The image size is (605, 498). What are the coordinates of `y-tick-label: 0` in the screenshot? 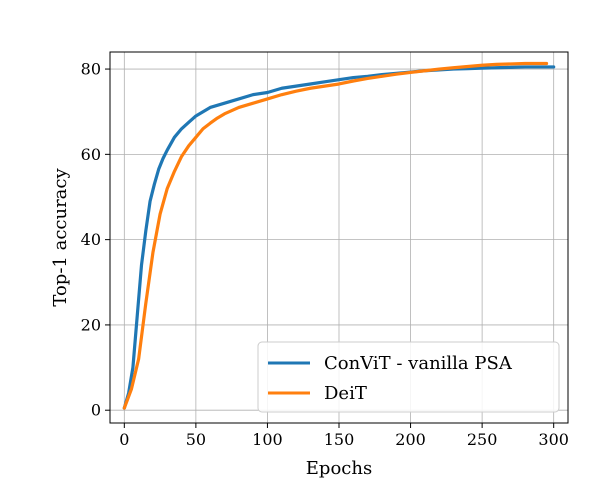 It's located at (96, 410).